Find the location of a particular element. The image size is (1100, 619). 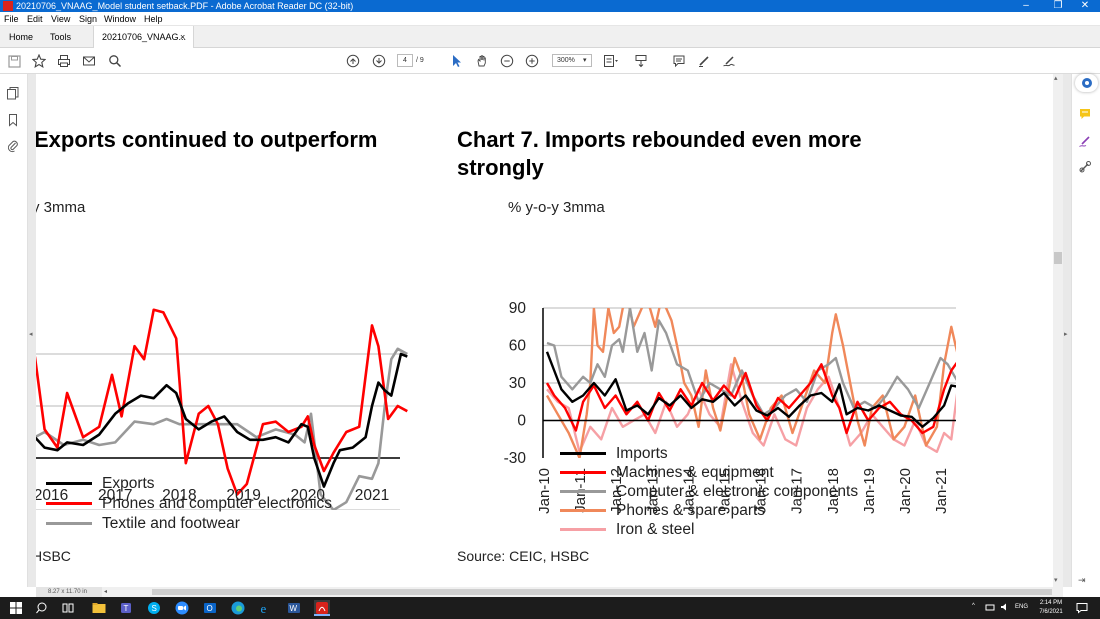

collapse-left-arrow-icon: ◂ is located at coordinates (31, 334).